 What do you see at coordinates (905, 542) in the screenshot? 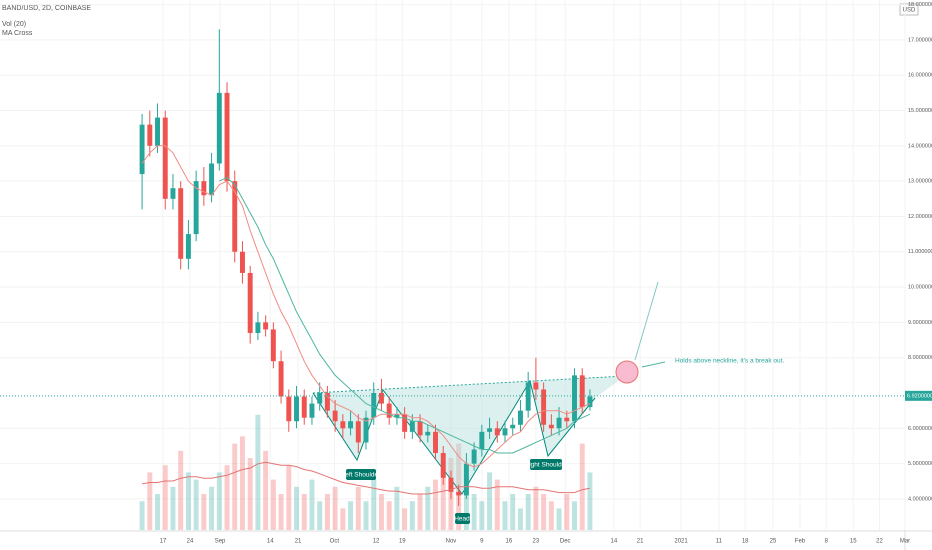
I see `x-tick-label: Mar` at bounding box center [905, 542].